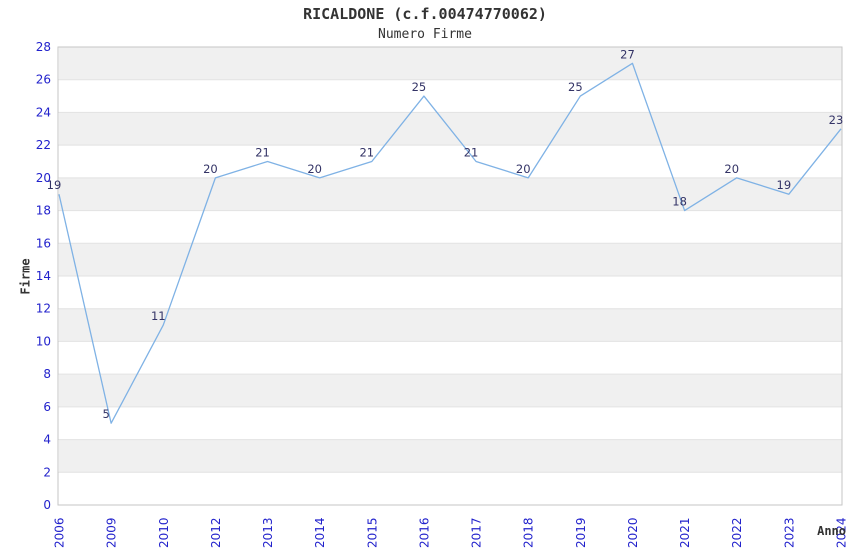 The height and width of the screenshot is (550, 850). What do you see at coordinates (47, 472) in the screenshot?
I see `y-tick-label: 2` at bounding box center [47, 472].